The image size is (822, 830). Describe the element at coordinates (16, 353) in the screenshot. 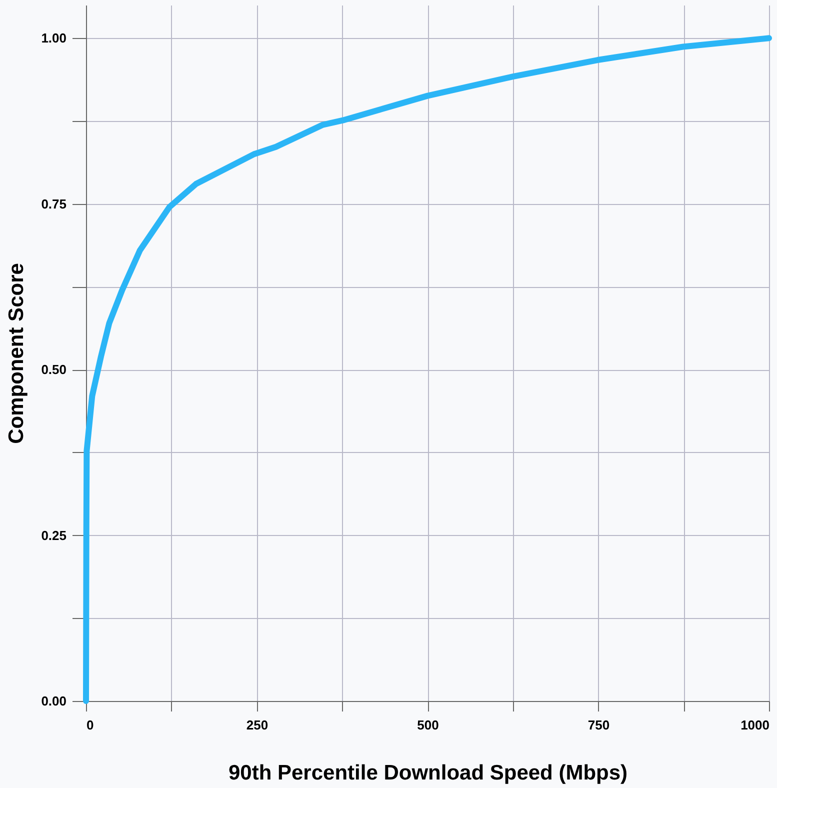

I see `y-axis-title: Component Score` at that location.